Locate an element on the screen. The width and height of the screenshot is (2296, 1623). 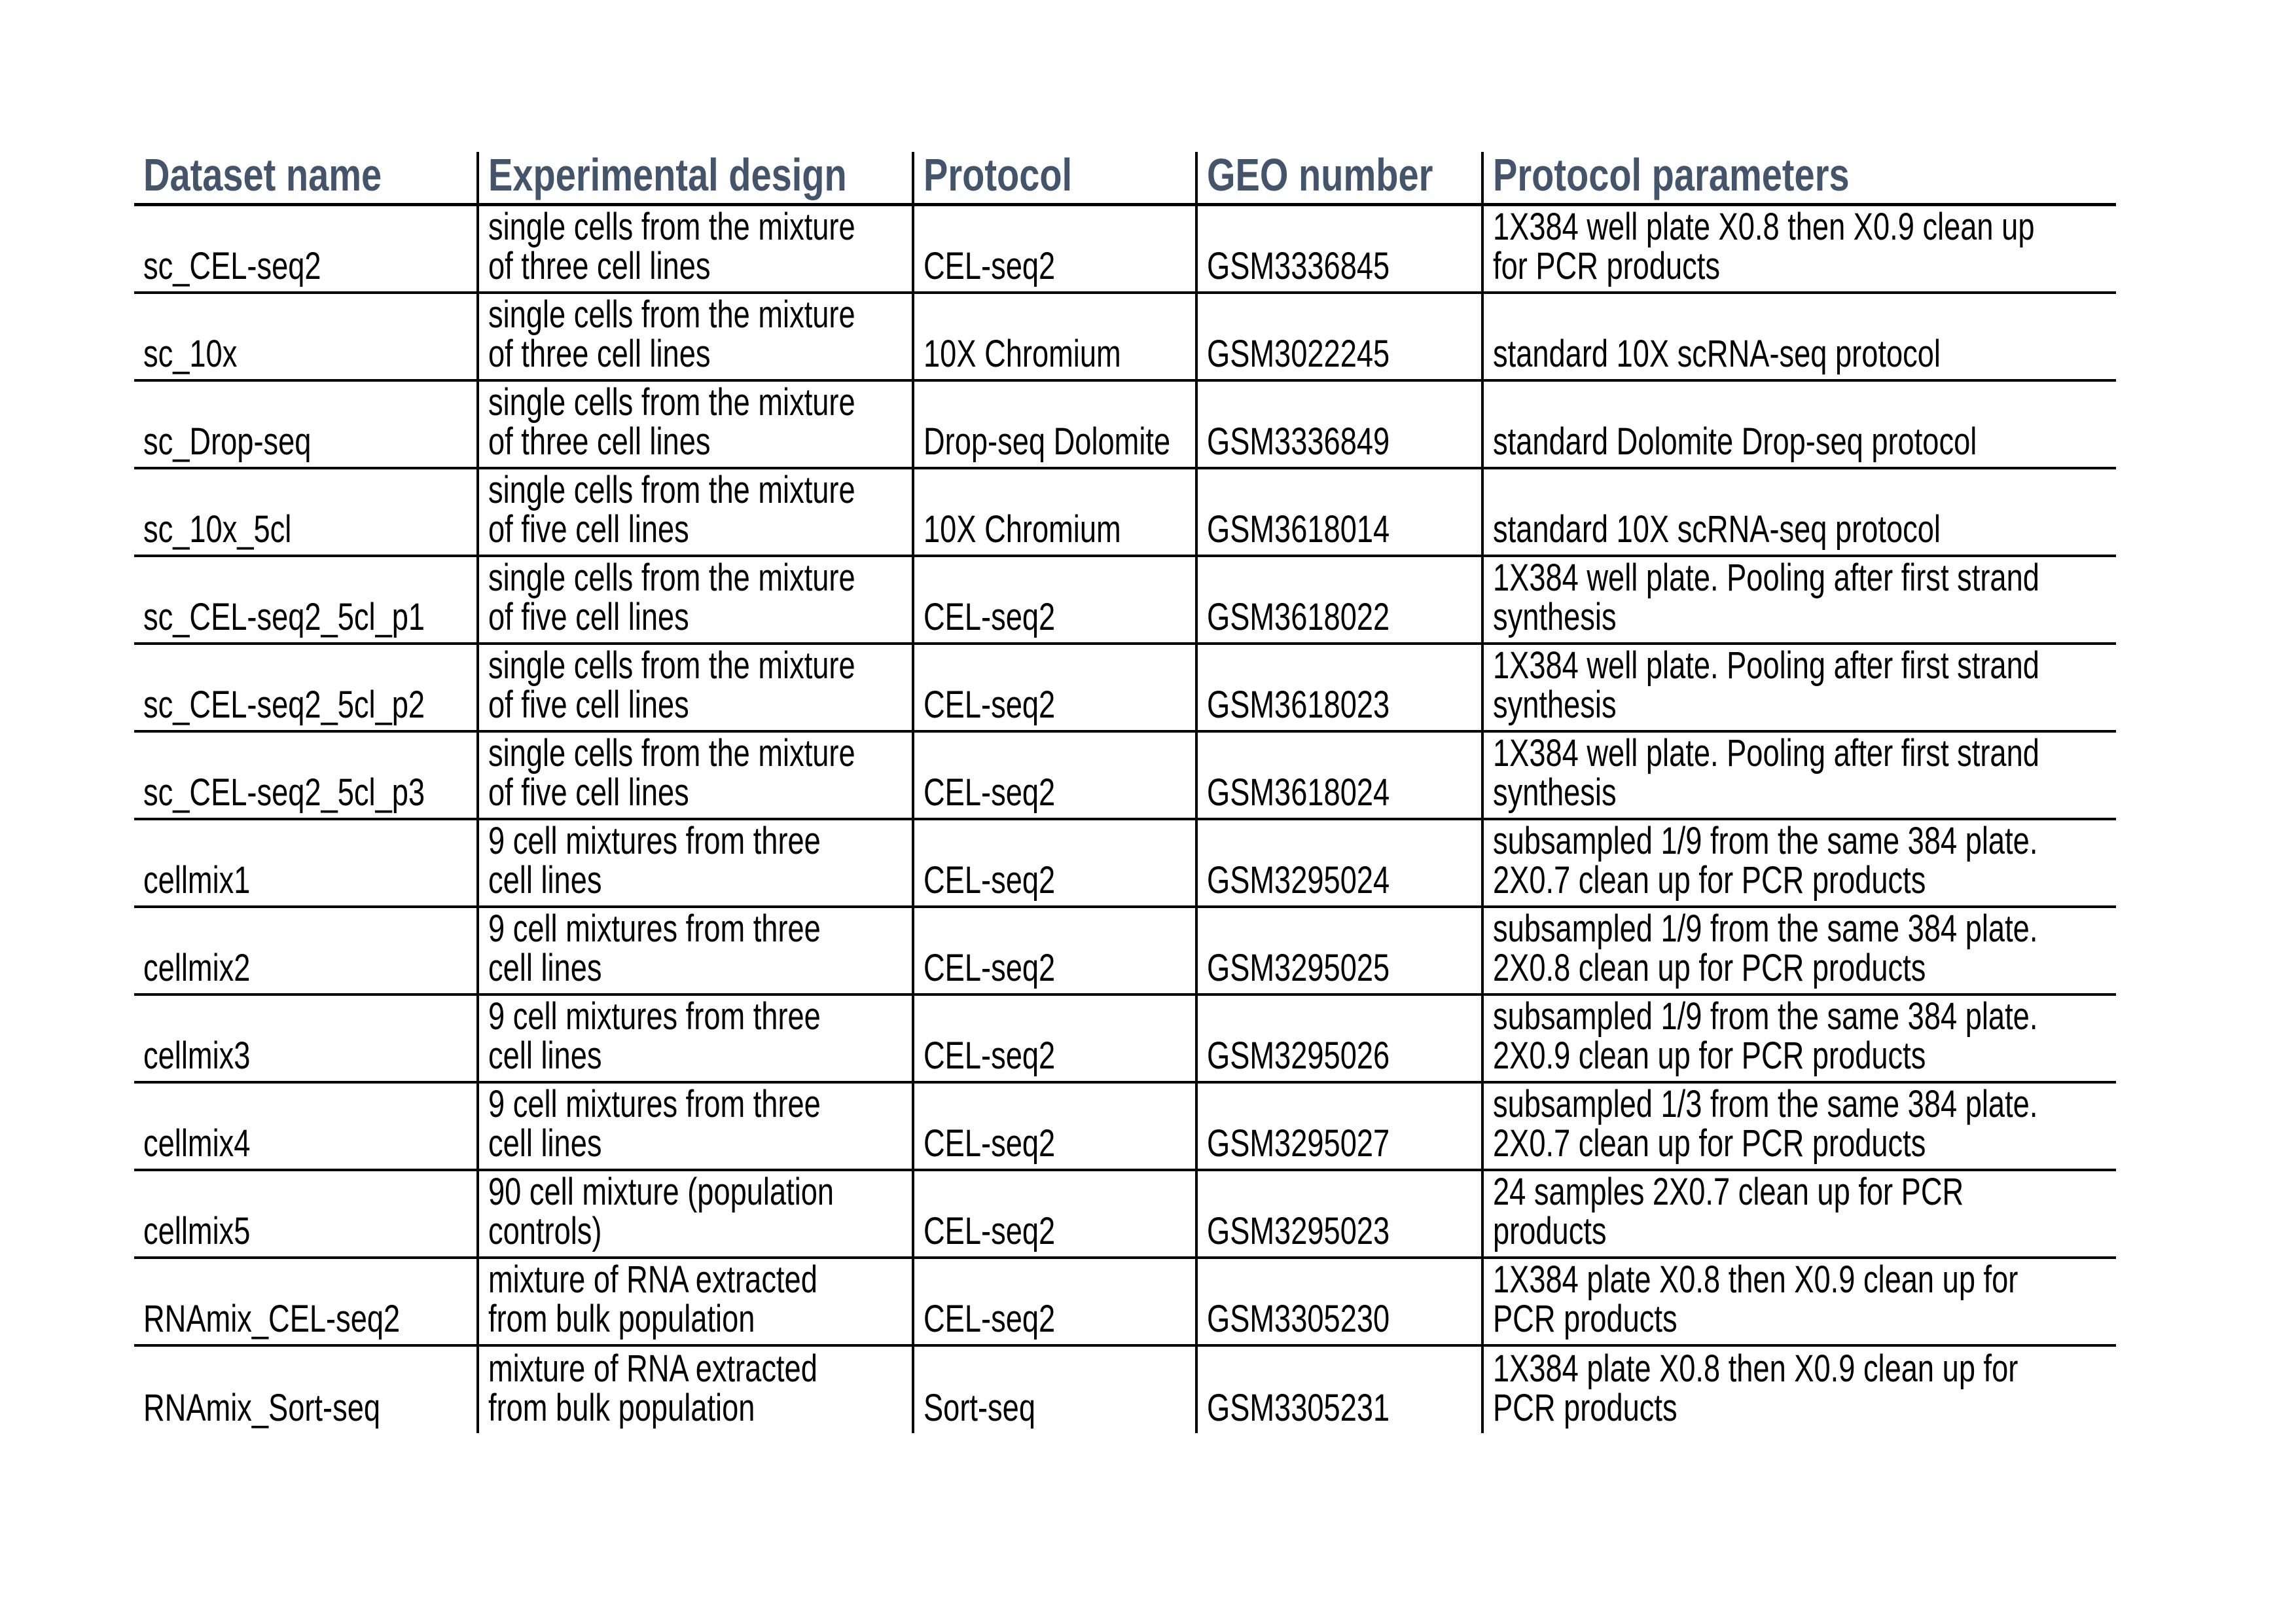
column-header-experimental-design: Experimental design is located at coordinates (696, 179).